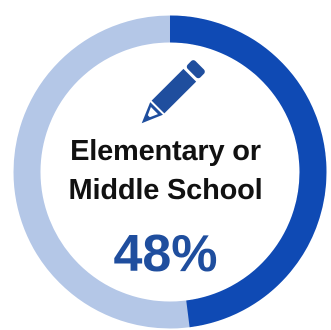 This screenshot has height=330, width=331. Describe the element at coordinates (165, 254) in the screenshot. I see `percent-value-label: 48%` at that location.